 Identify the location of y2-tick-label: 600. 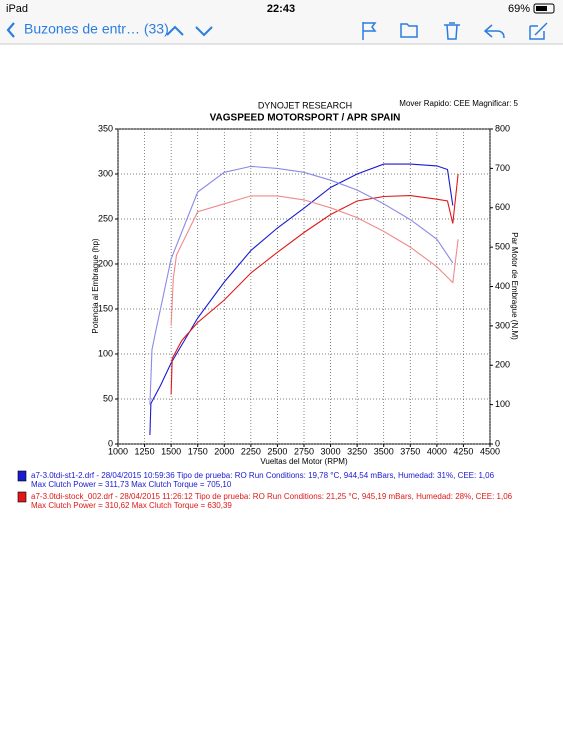
(502, 207).